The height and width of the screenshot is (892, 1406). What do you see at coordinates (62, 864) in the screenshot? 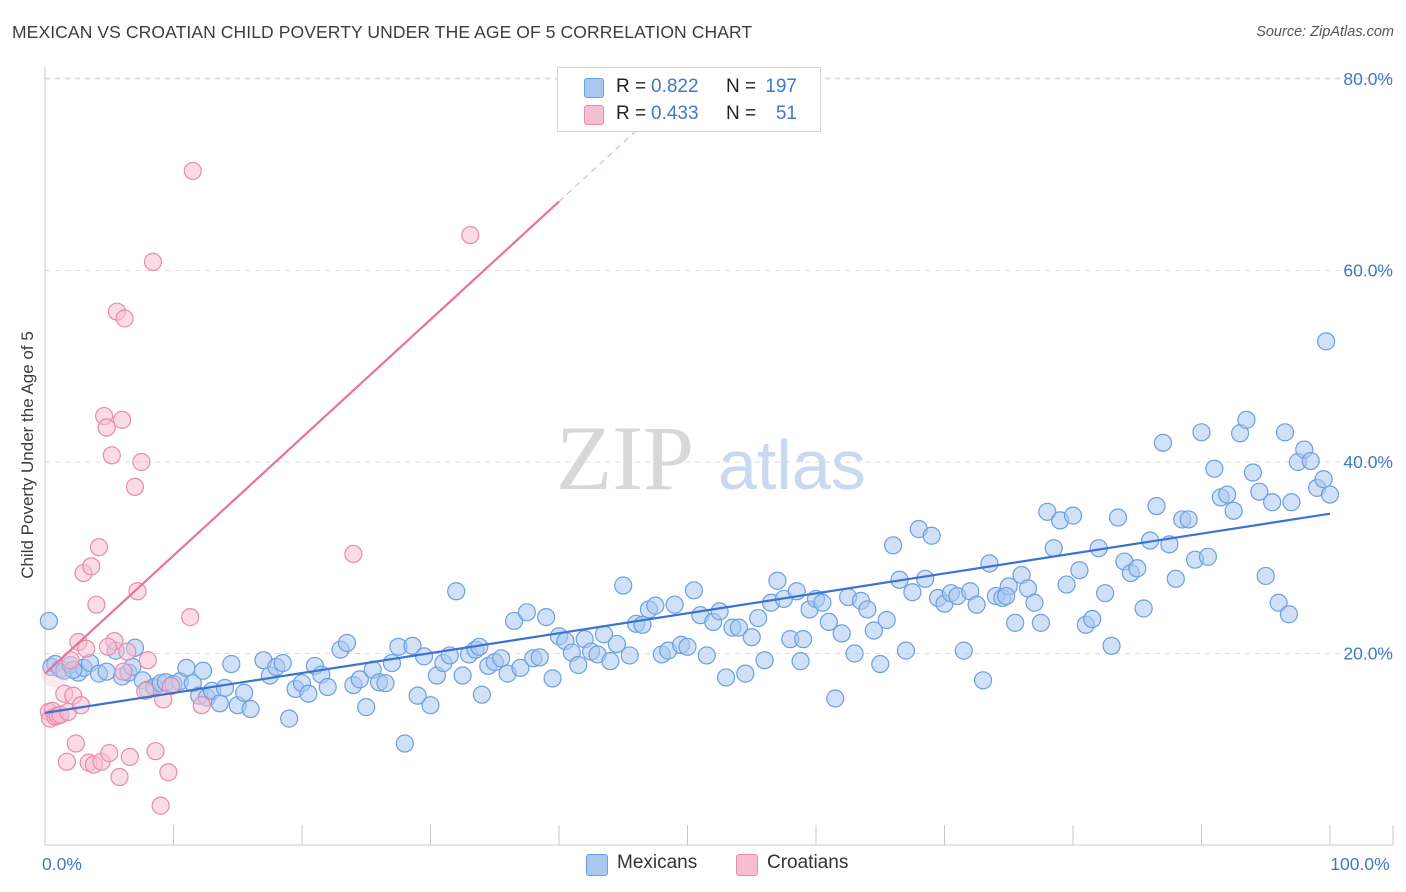
I see `x-tick-label: 0.0%` at bounding box center [62, 864].